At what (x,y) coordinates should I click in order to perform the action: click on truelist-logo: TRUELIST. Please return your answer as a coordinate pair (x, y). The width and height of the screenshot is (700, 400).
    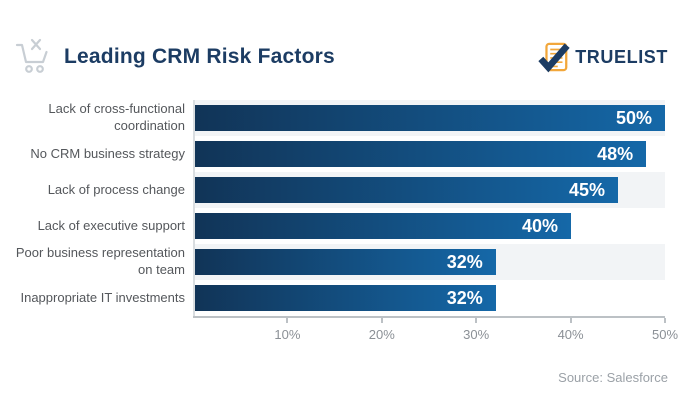
    Looking at the image, I should click on (603, 57).